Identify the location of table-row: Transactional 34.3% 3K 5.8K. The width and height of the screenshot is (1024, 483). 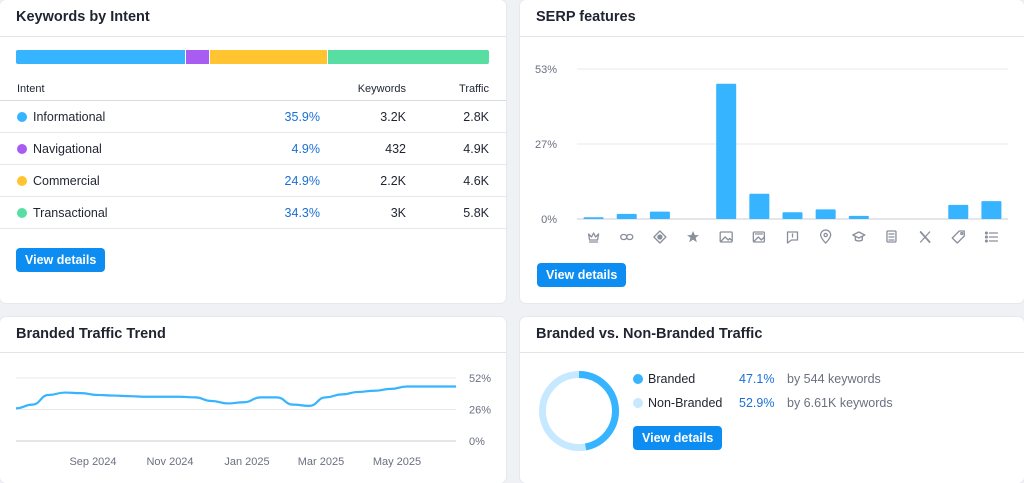
(253, 212).